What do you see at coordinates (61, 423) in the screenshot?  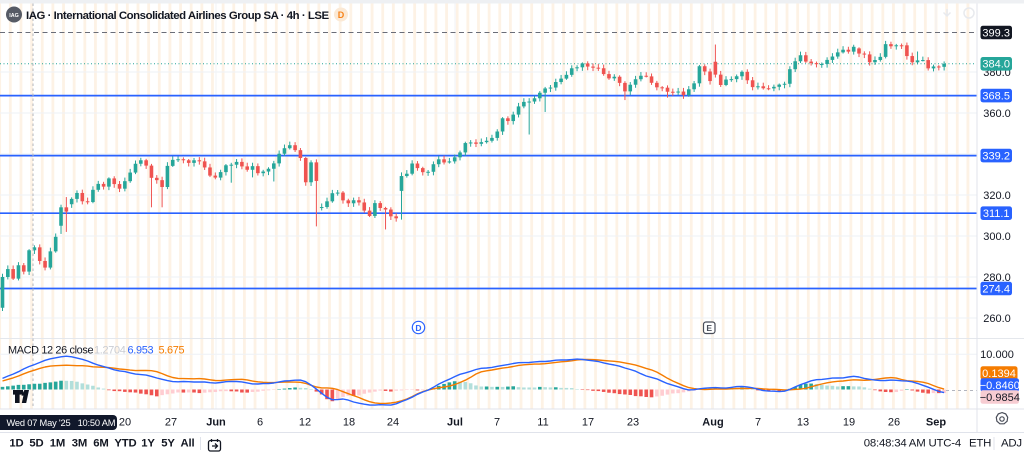 I see `svg-text: Wed 07 May '25 10:50 AM` at bounding box center [61, 423].